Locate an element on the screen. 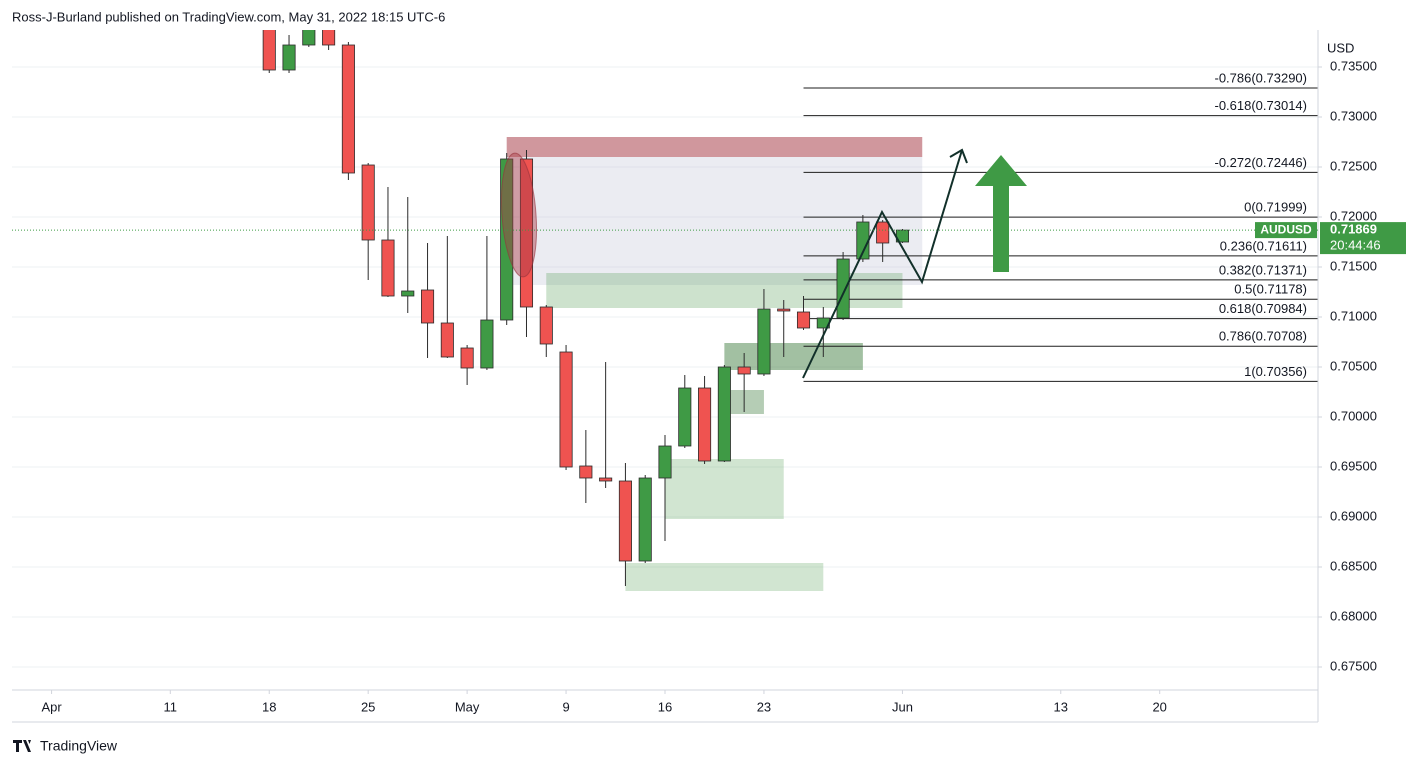  y-tick-label: 0.73000 is located at coordinates (1353, 115).